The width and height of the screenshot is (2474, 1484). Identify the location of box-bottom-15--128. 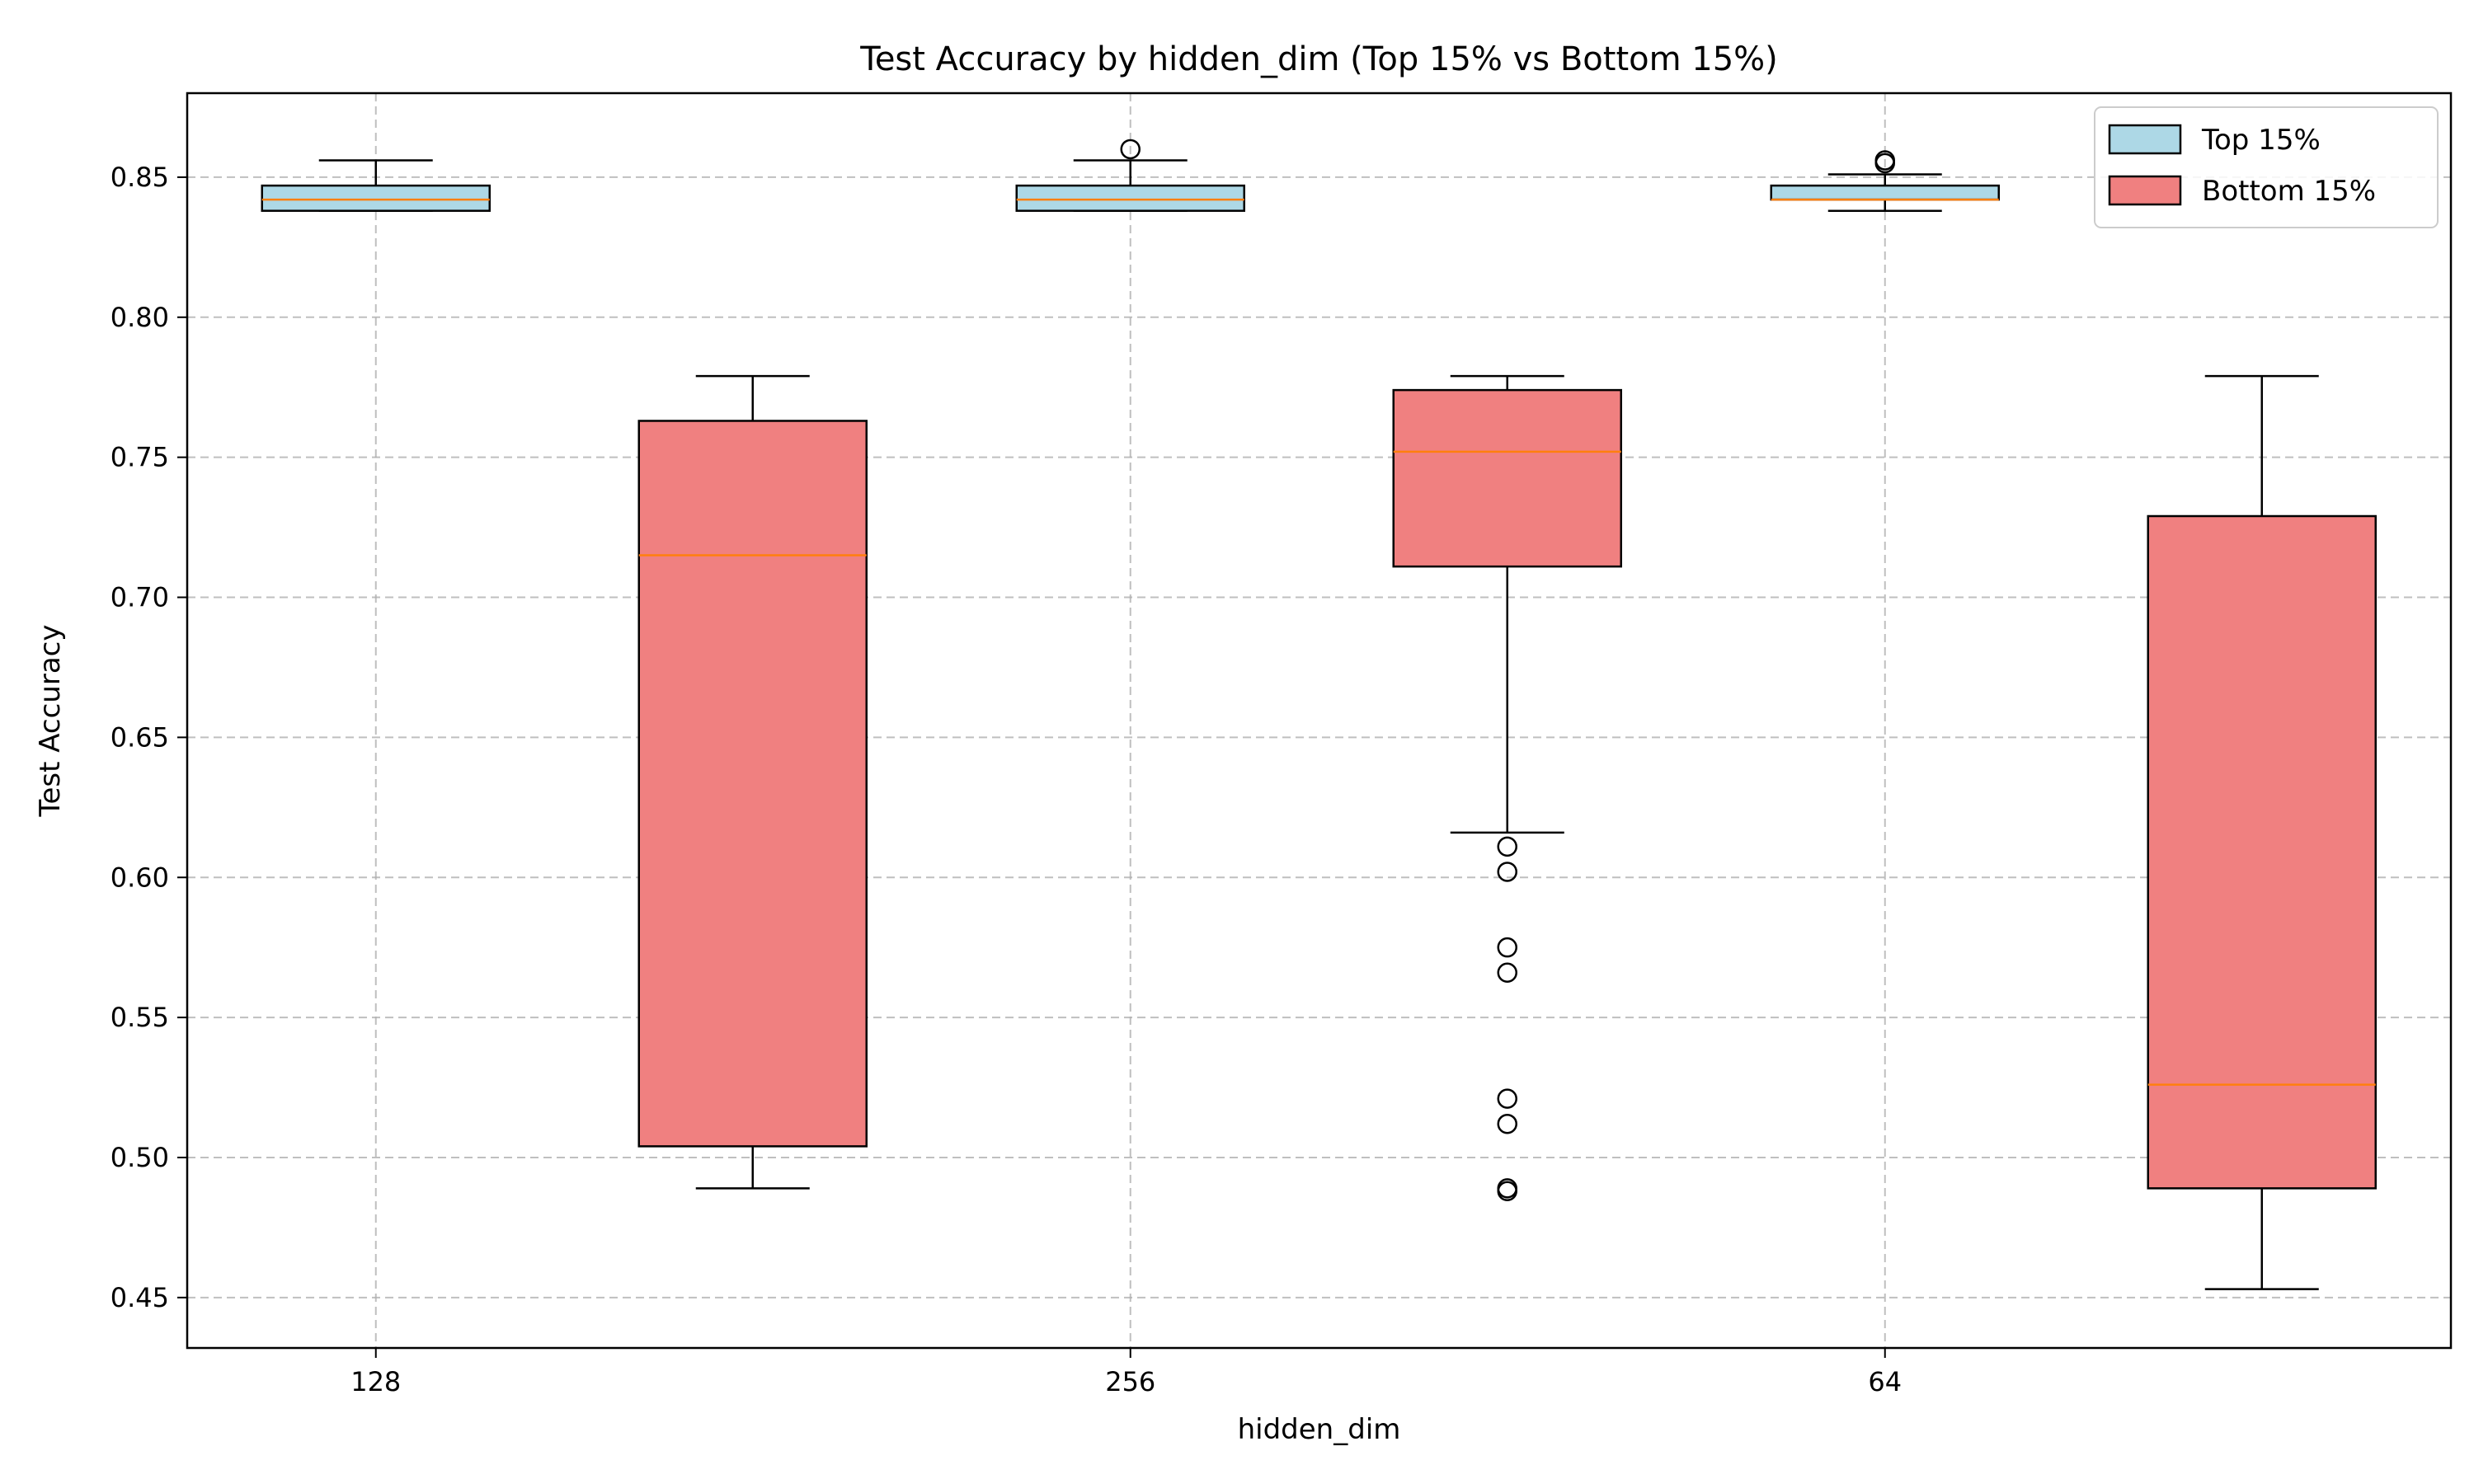
(752, 782).